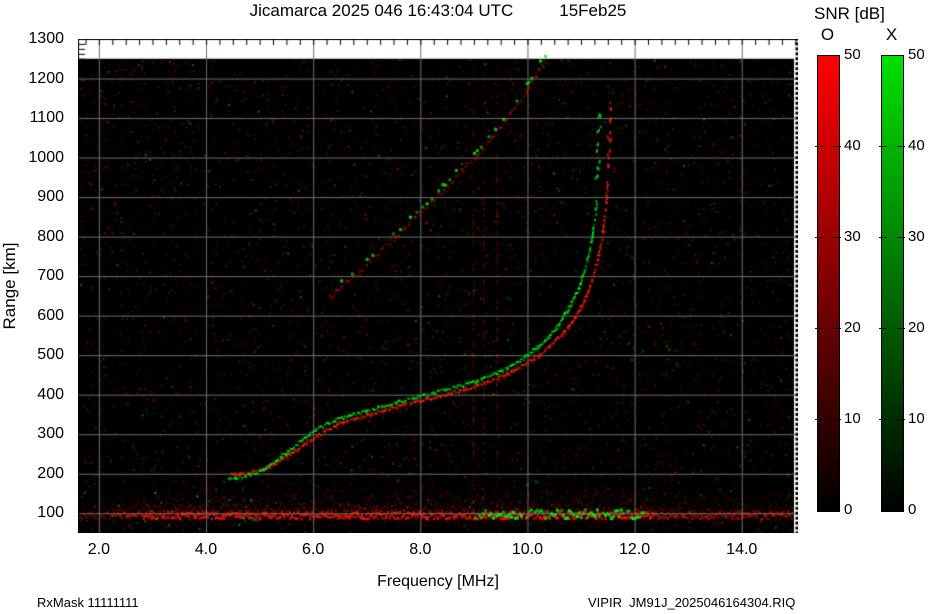 The width and height of the screenshot is (932, 614). Describe the element at coordinates (827, 34) in the screenshot. I see `colorbar-o-header: O` at that location.